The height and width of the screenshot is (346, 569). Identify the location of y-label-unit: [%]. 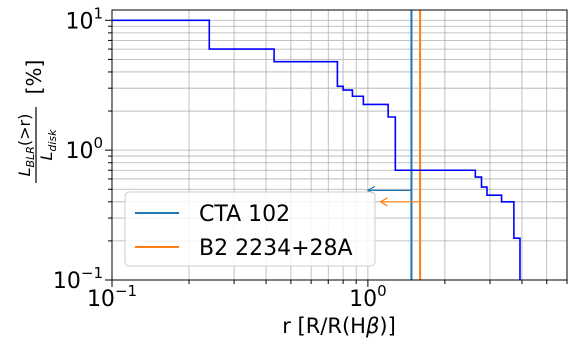
(34, 77).